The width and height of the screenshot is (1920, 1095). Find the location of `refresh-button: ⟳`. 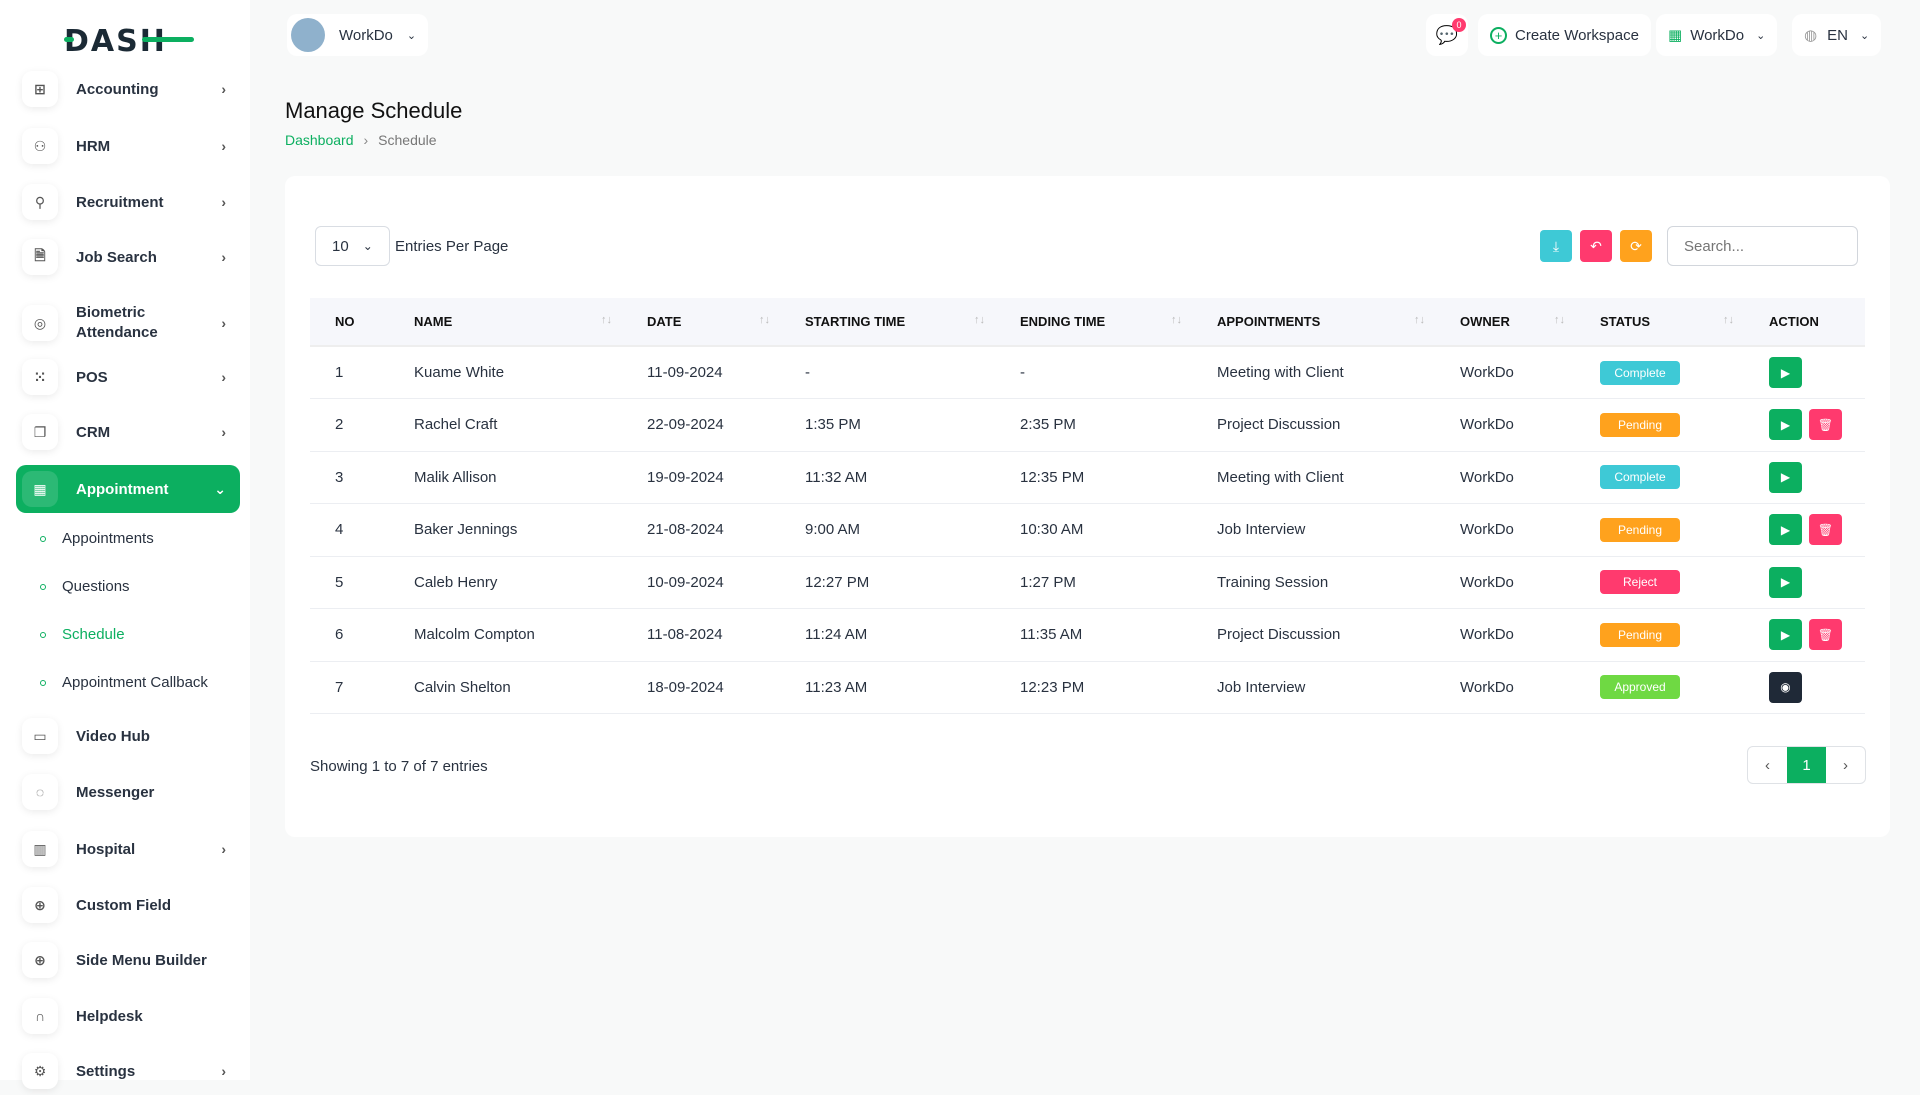

refresh-button: ⟳ is located at coordinates (1636, 246).